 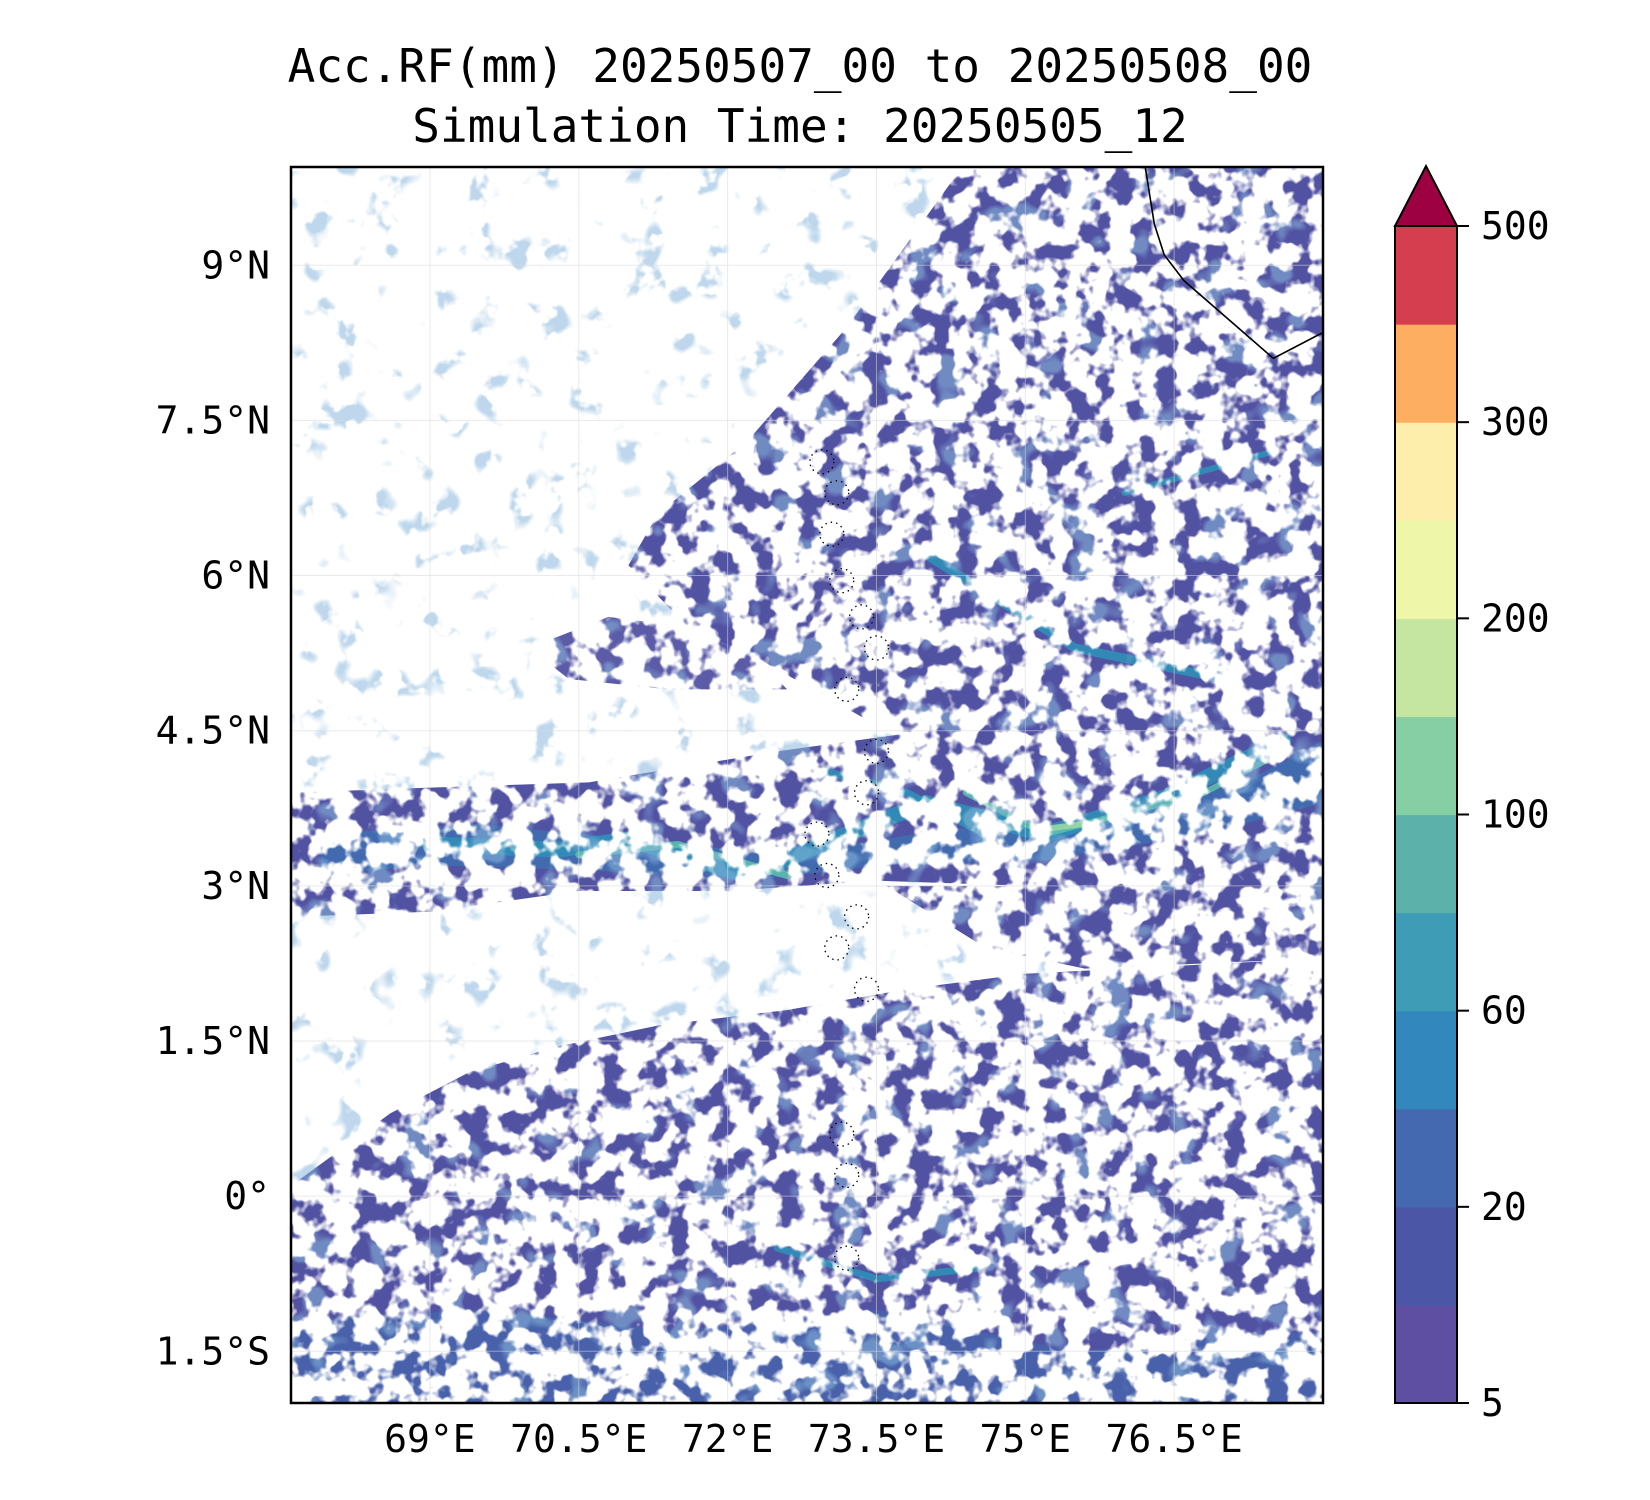 What do you see at coordinates (235, 886) in the screenshot?
I see `y-tick-label: 3°N` at bounding box center [235, 886].